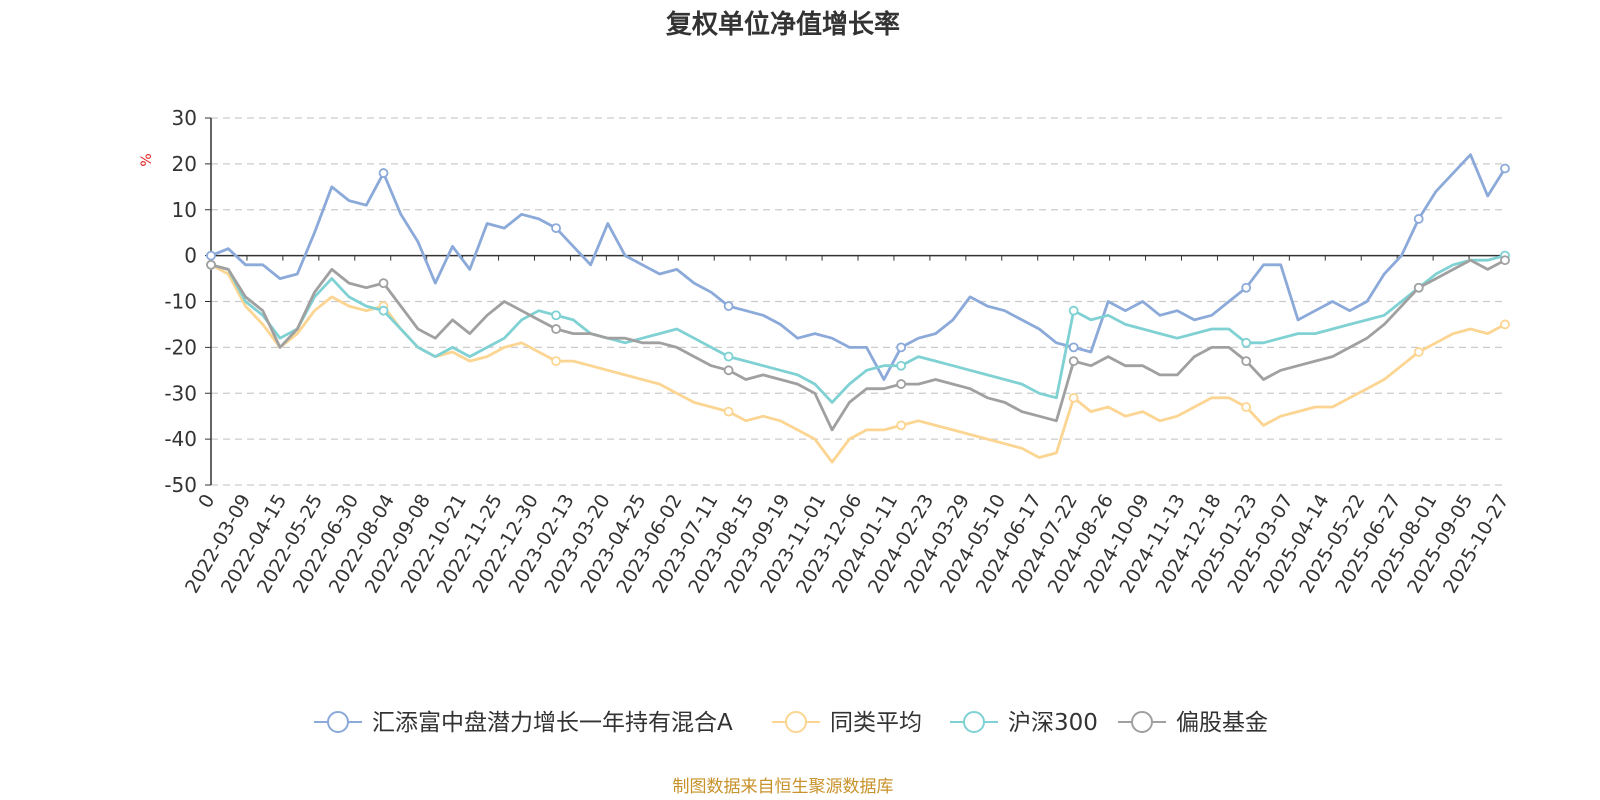  I want to click on legend-label: 沪深300, so click(1053, 723).